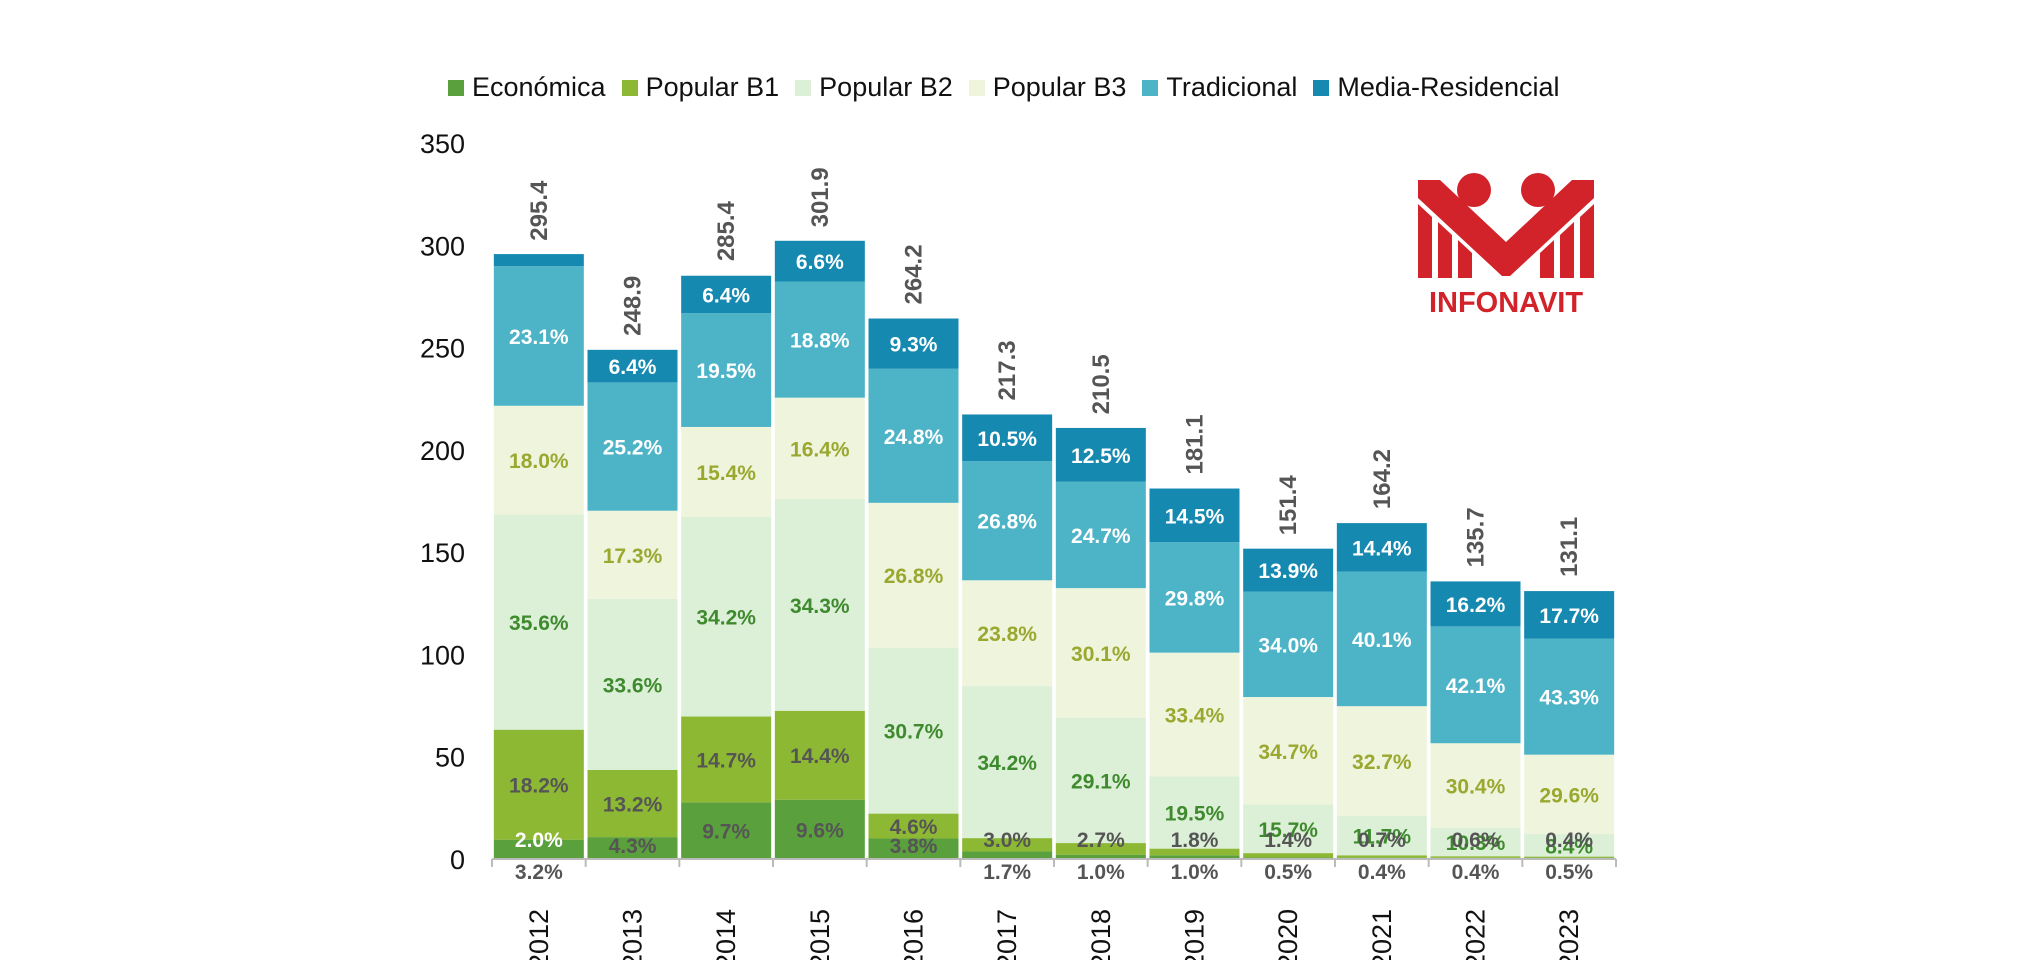 Image resolution: width=2036 pixels, height=960 pixels. Describe the element at coordinates (1382, 479) in the screenshot. I see `total-label: 164.2` at that location.